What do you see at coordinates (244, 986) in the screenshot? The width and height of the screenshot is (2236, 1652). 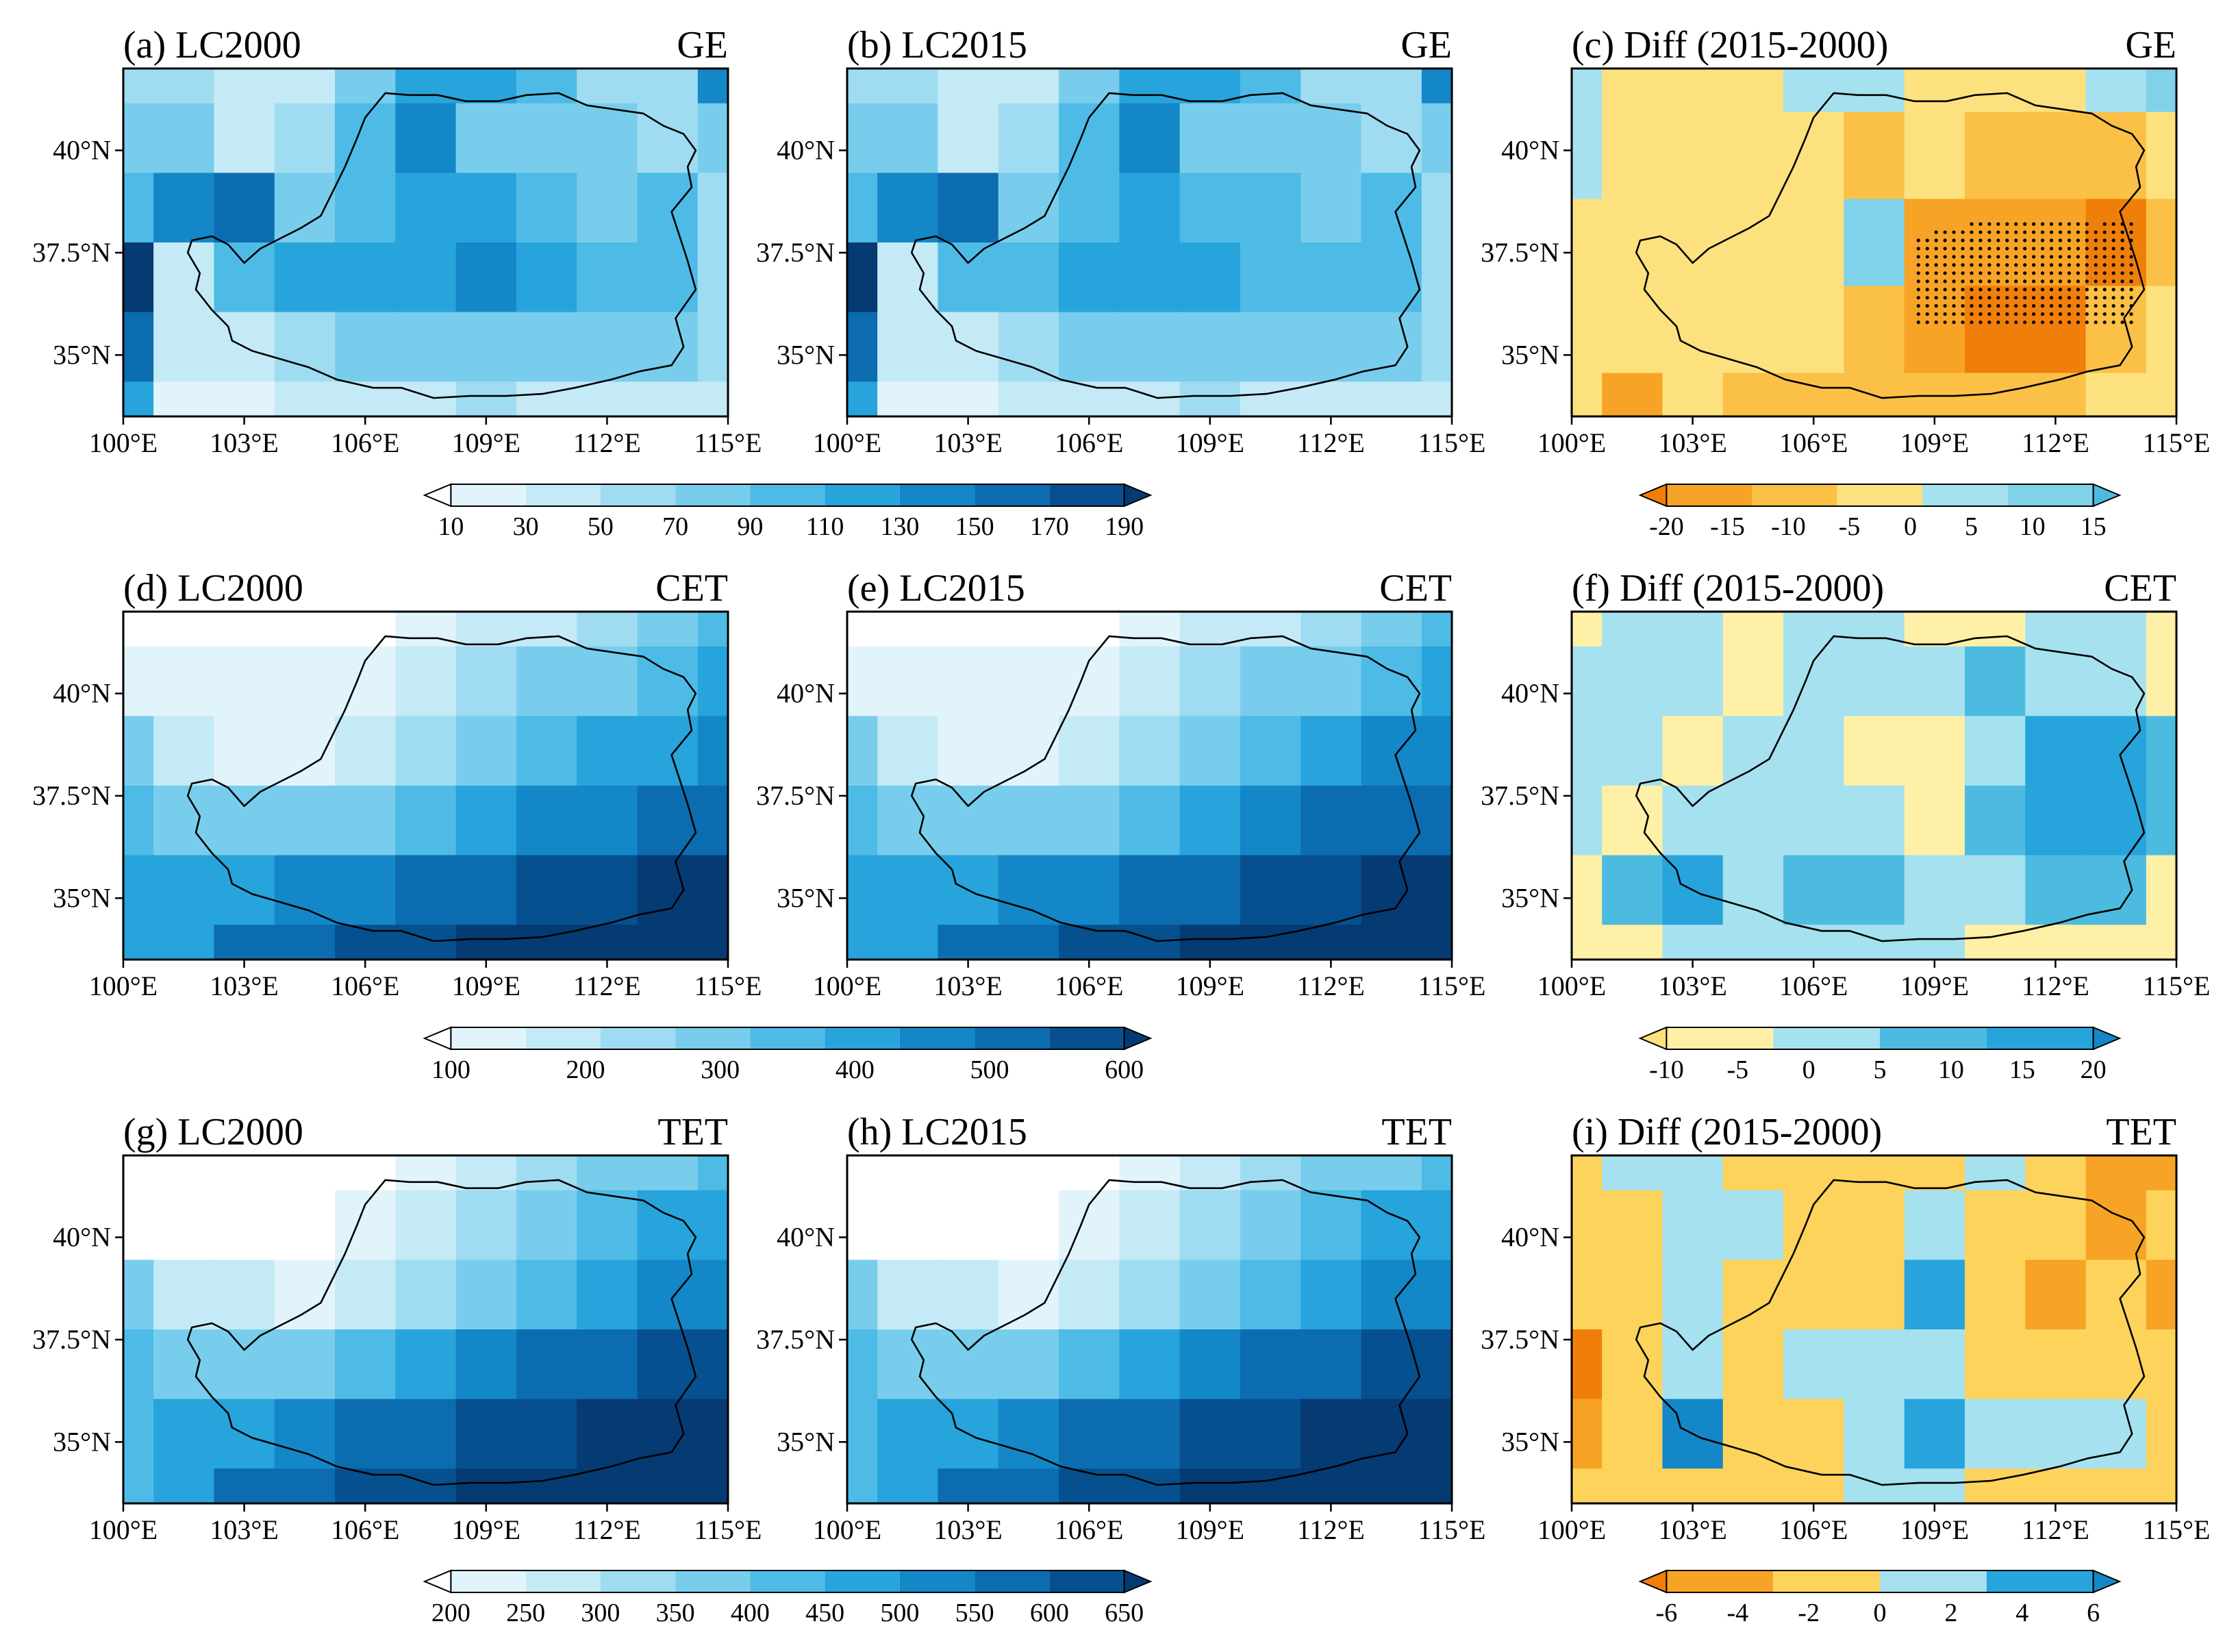 I see `x-tick-label: 103°E` at bounding box center [244, 986].